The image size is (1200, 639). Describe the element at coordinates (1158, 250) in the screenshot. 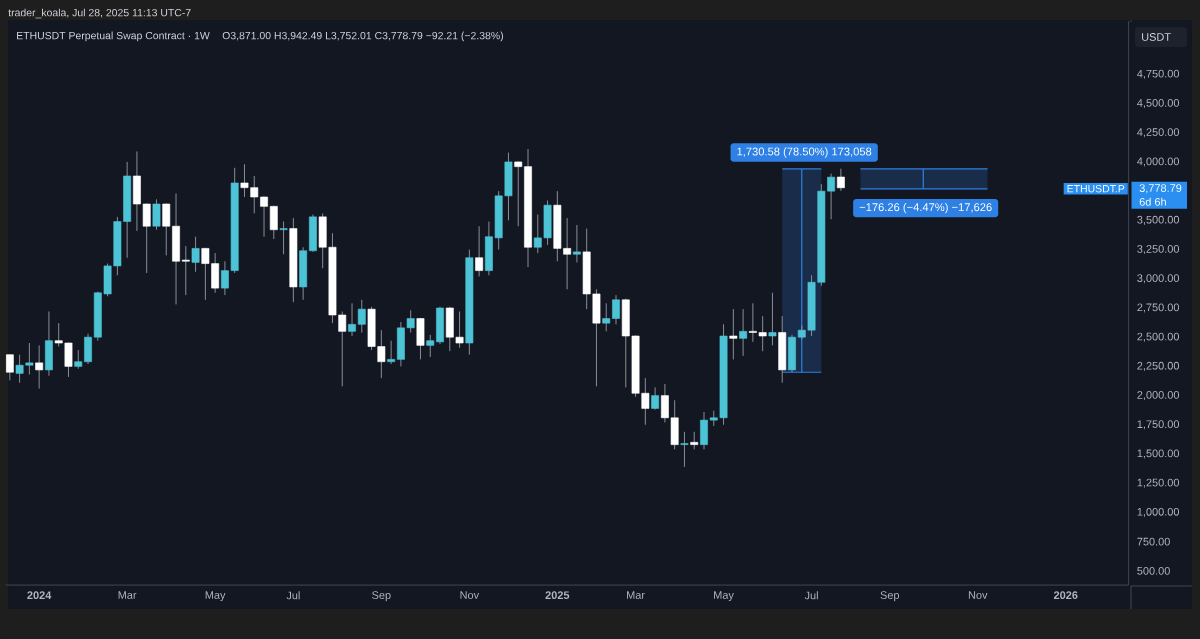

I see `y-tick-label: 3,250.00` at that location.